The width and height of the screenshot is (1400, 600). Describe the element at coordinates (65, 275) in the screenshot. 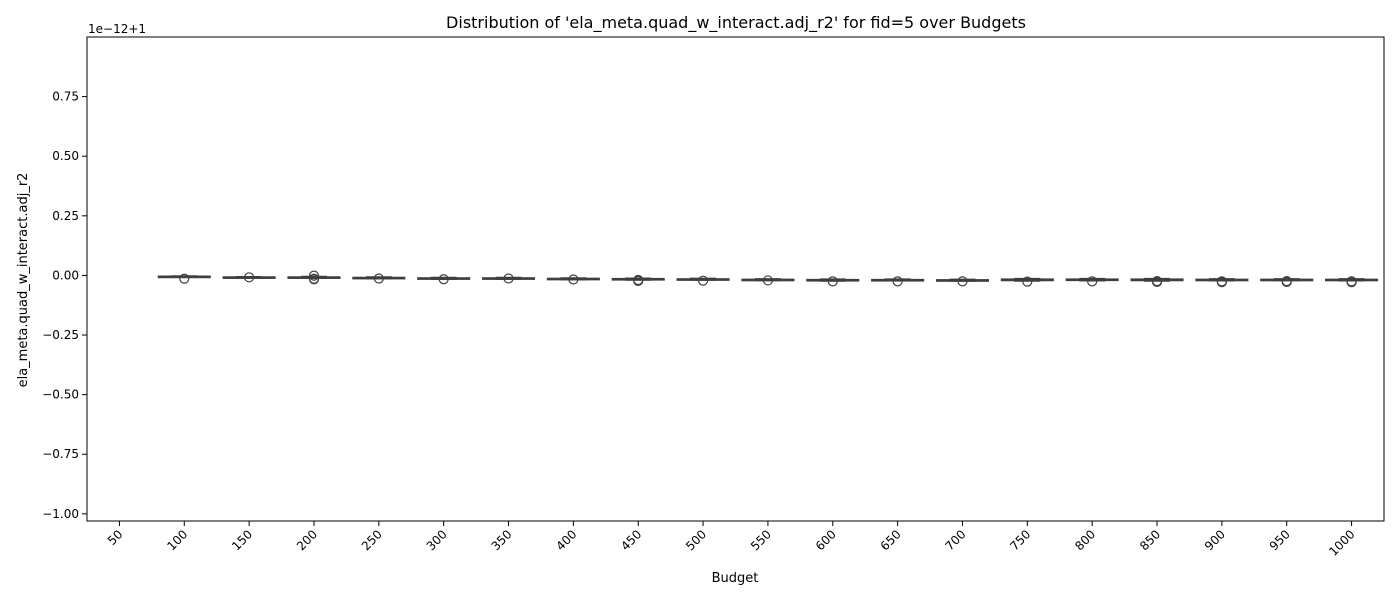

I see `y-tick-label: 0.00` at that location.